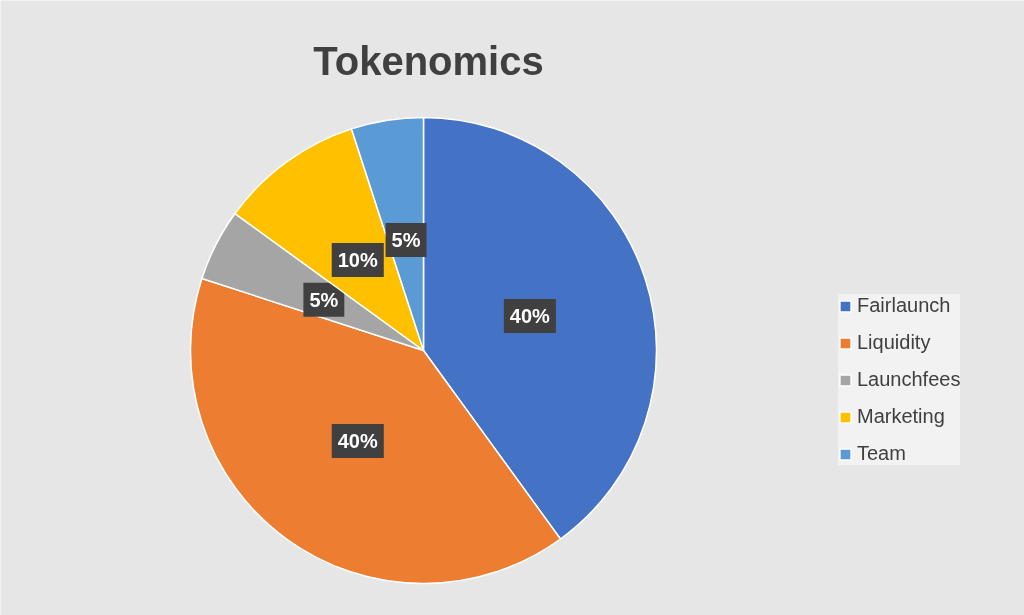 This screenshot has height=615, width=1024. I want to click on legend-label: Marketing, so click(901, 416).